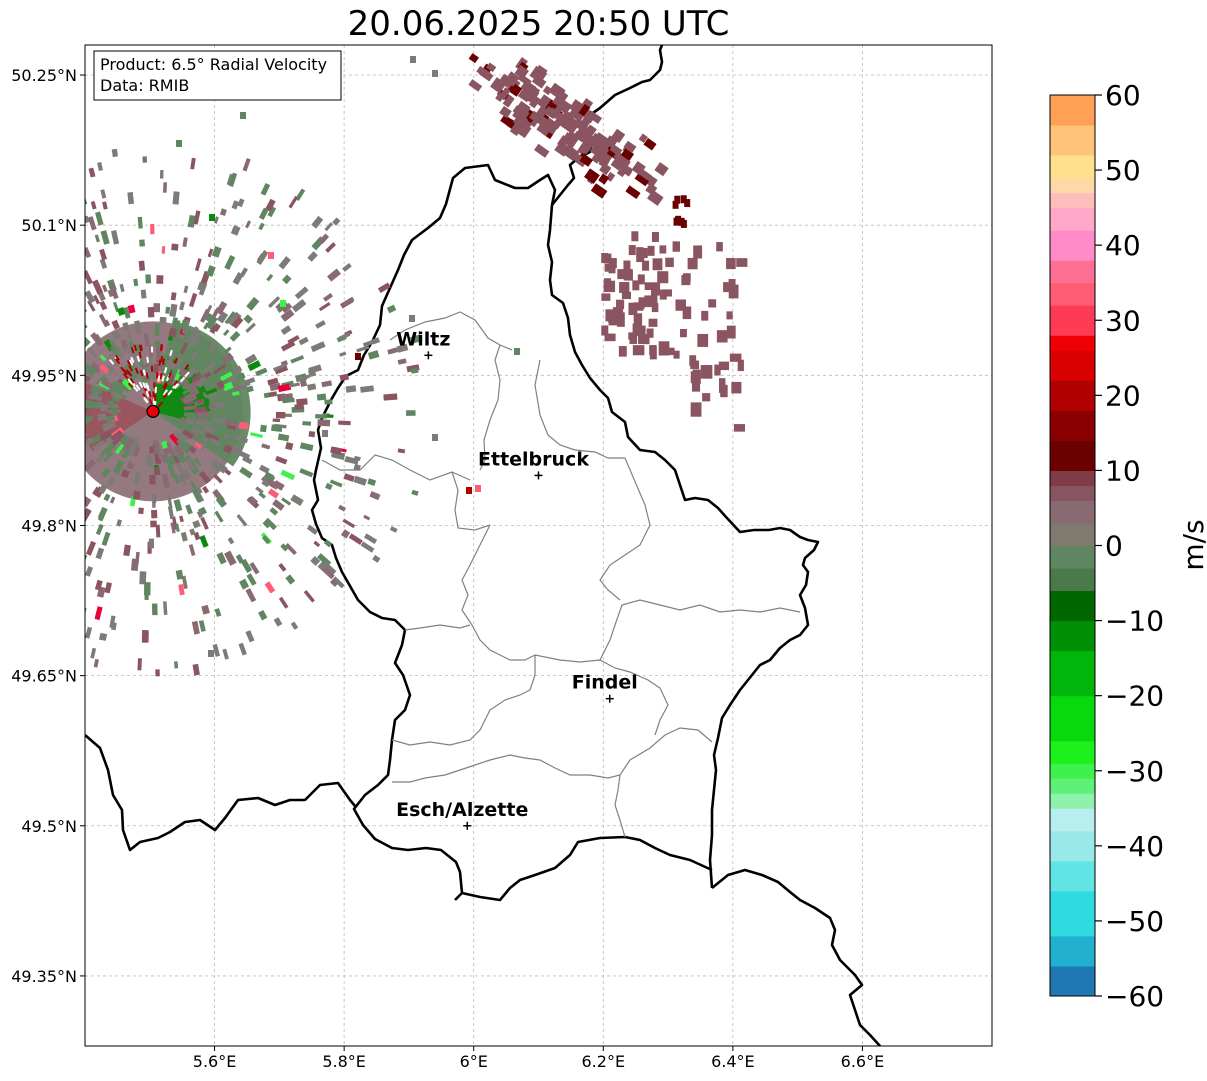 Image resolution: width=1207 pixels, height=1081 pixels. I want to click on map-title: 20.06.2025 20:50 UTC, so click(538, 24).